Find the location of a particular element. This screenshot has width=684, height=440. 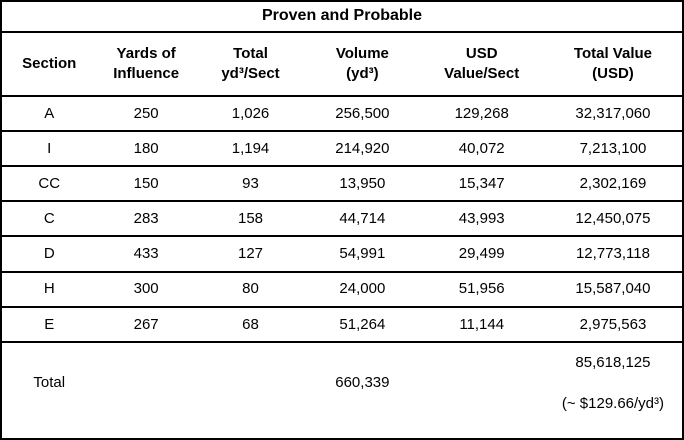

cell-yards-of-influence: 150 is located at coordinates (146, 183).